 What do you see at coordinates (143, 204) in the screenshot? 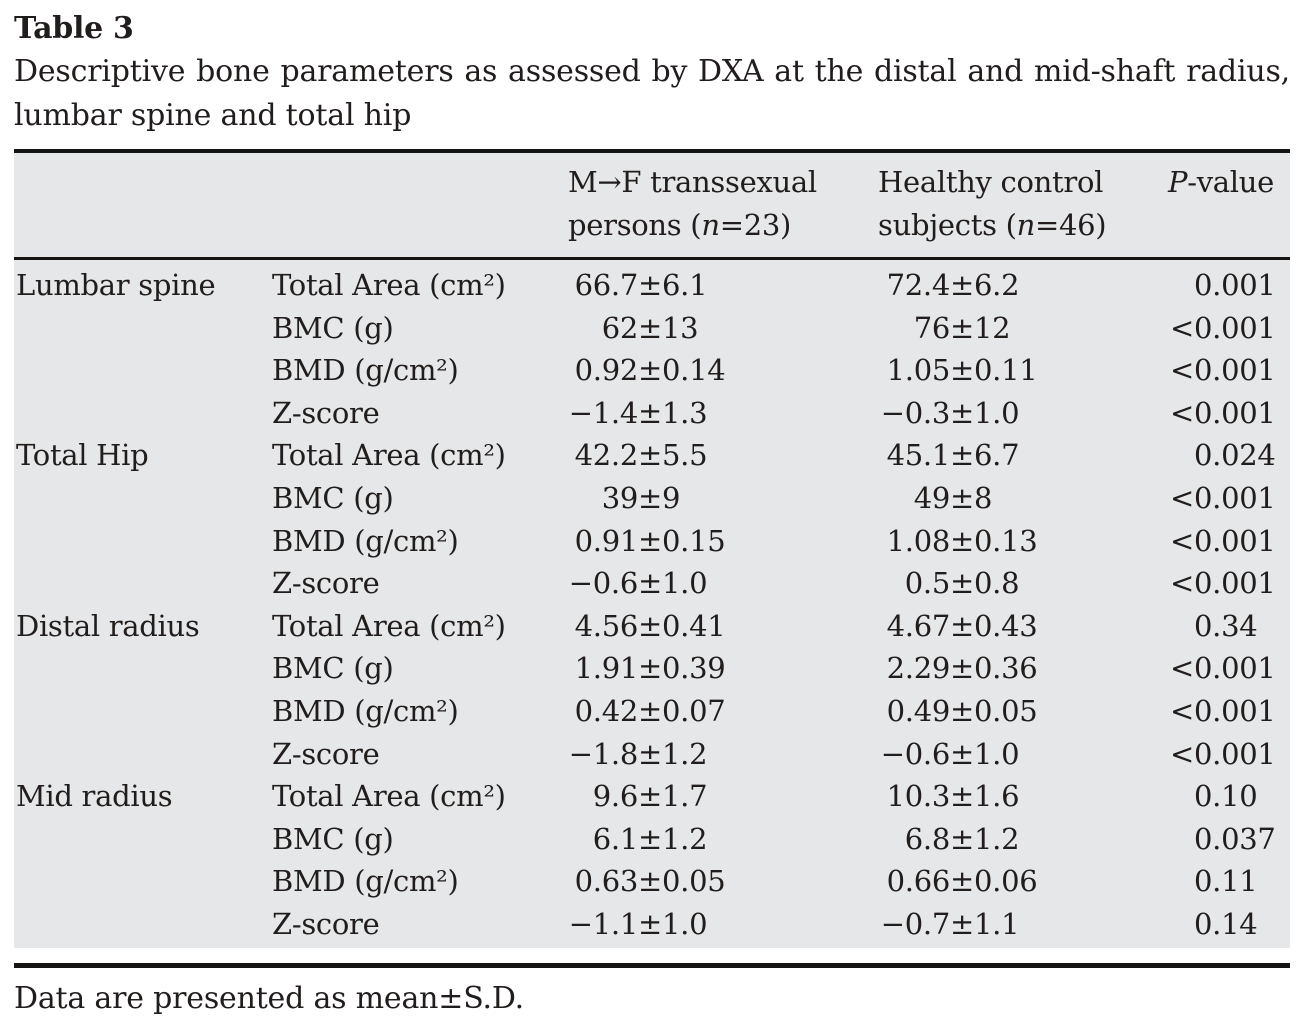
I see `header-region-spacer` at bounding box center [143, 204].